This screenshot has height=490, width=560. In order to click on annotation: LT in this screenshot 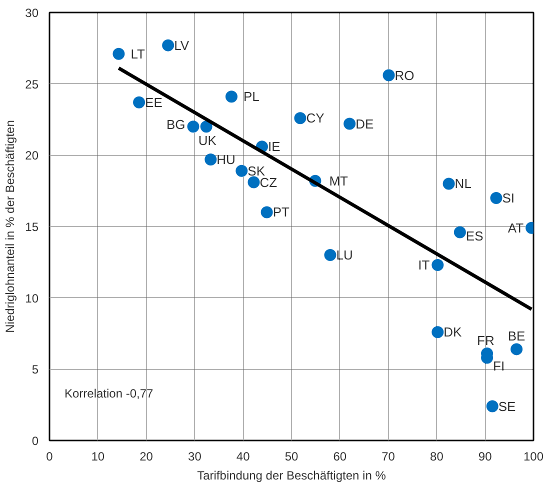, I will do `click(137, 54)`.